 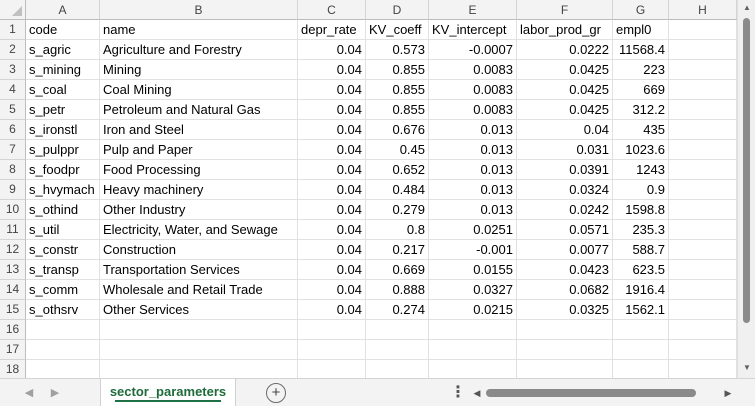 I want to click on cell-h10, so click(x=703, y=210).